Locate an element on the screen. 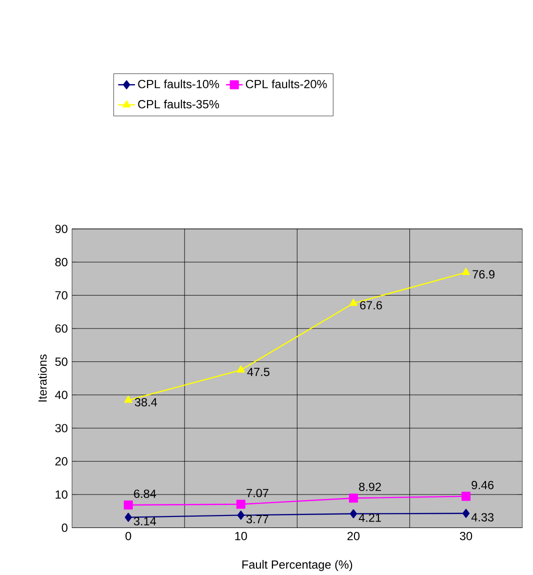 The width and height of the screenshot is (533, 575). y-tick-label: 10 is located at coordinates (62, 494).